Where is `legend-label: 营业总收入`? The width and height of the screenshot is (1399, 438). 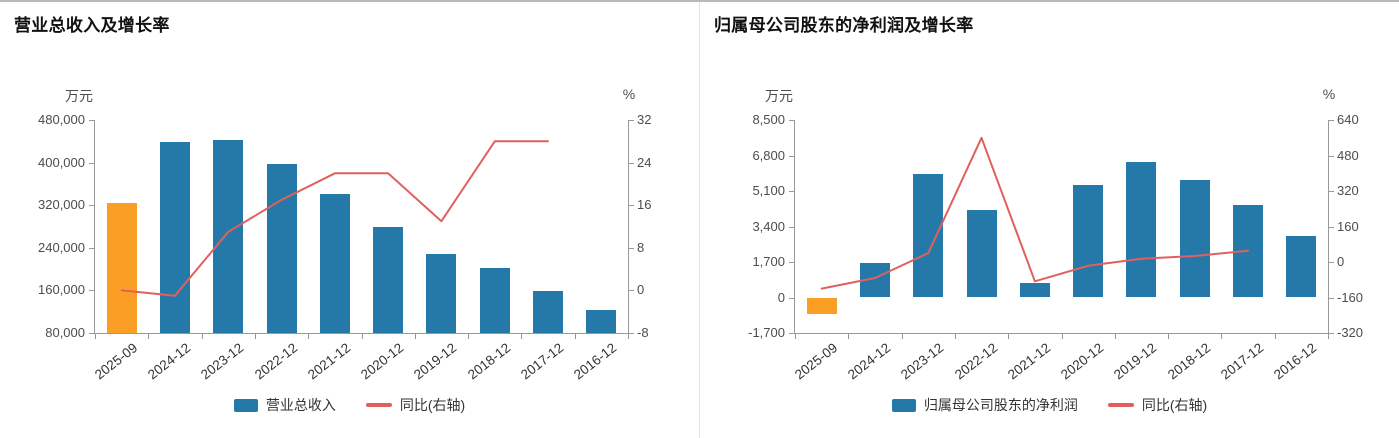
legend-label: 营业总收入 is located at coordinates (300, 405).